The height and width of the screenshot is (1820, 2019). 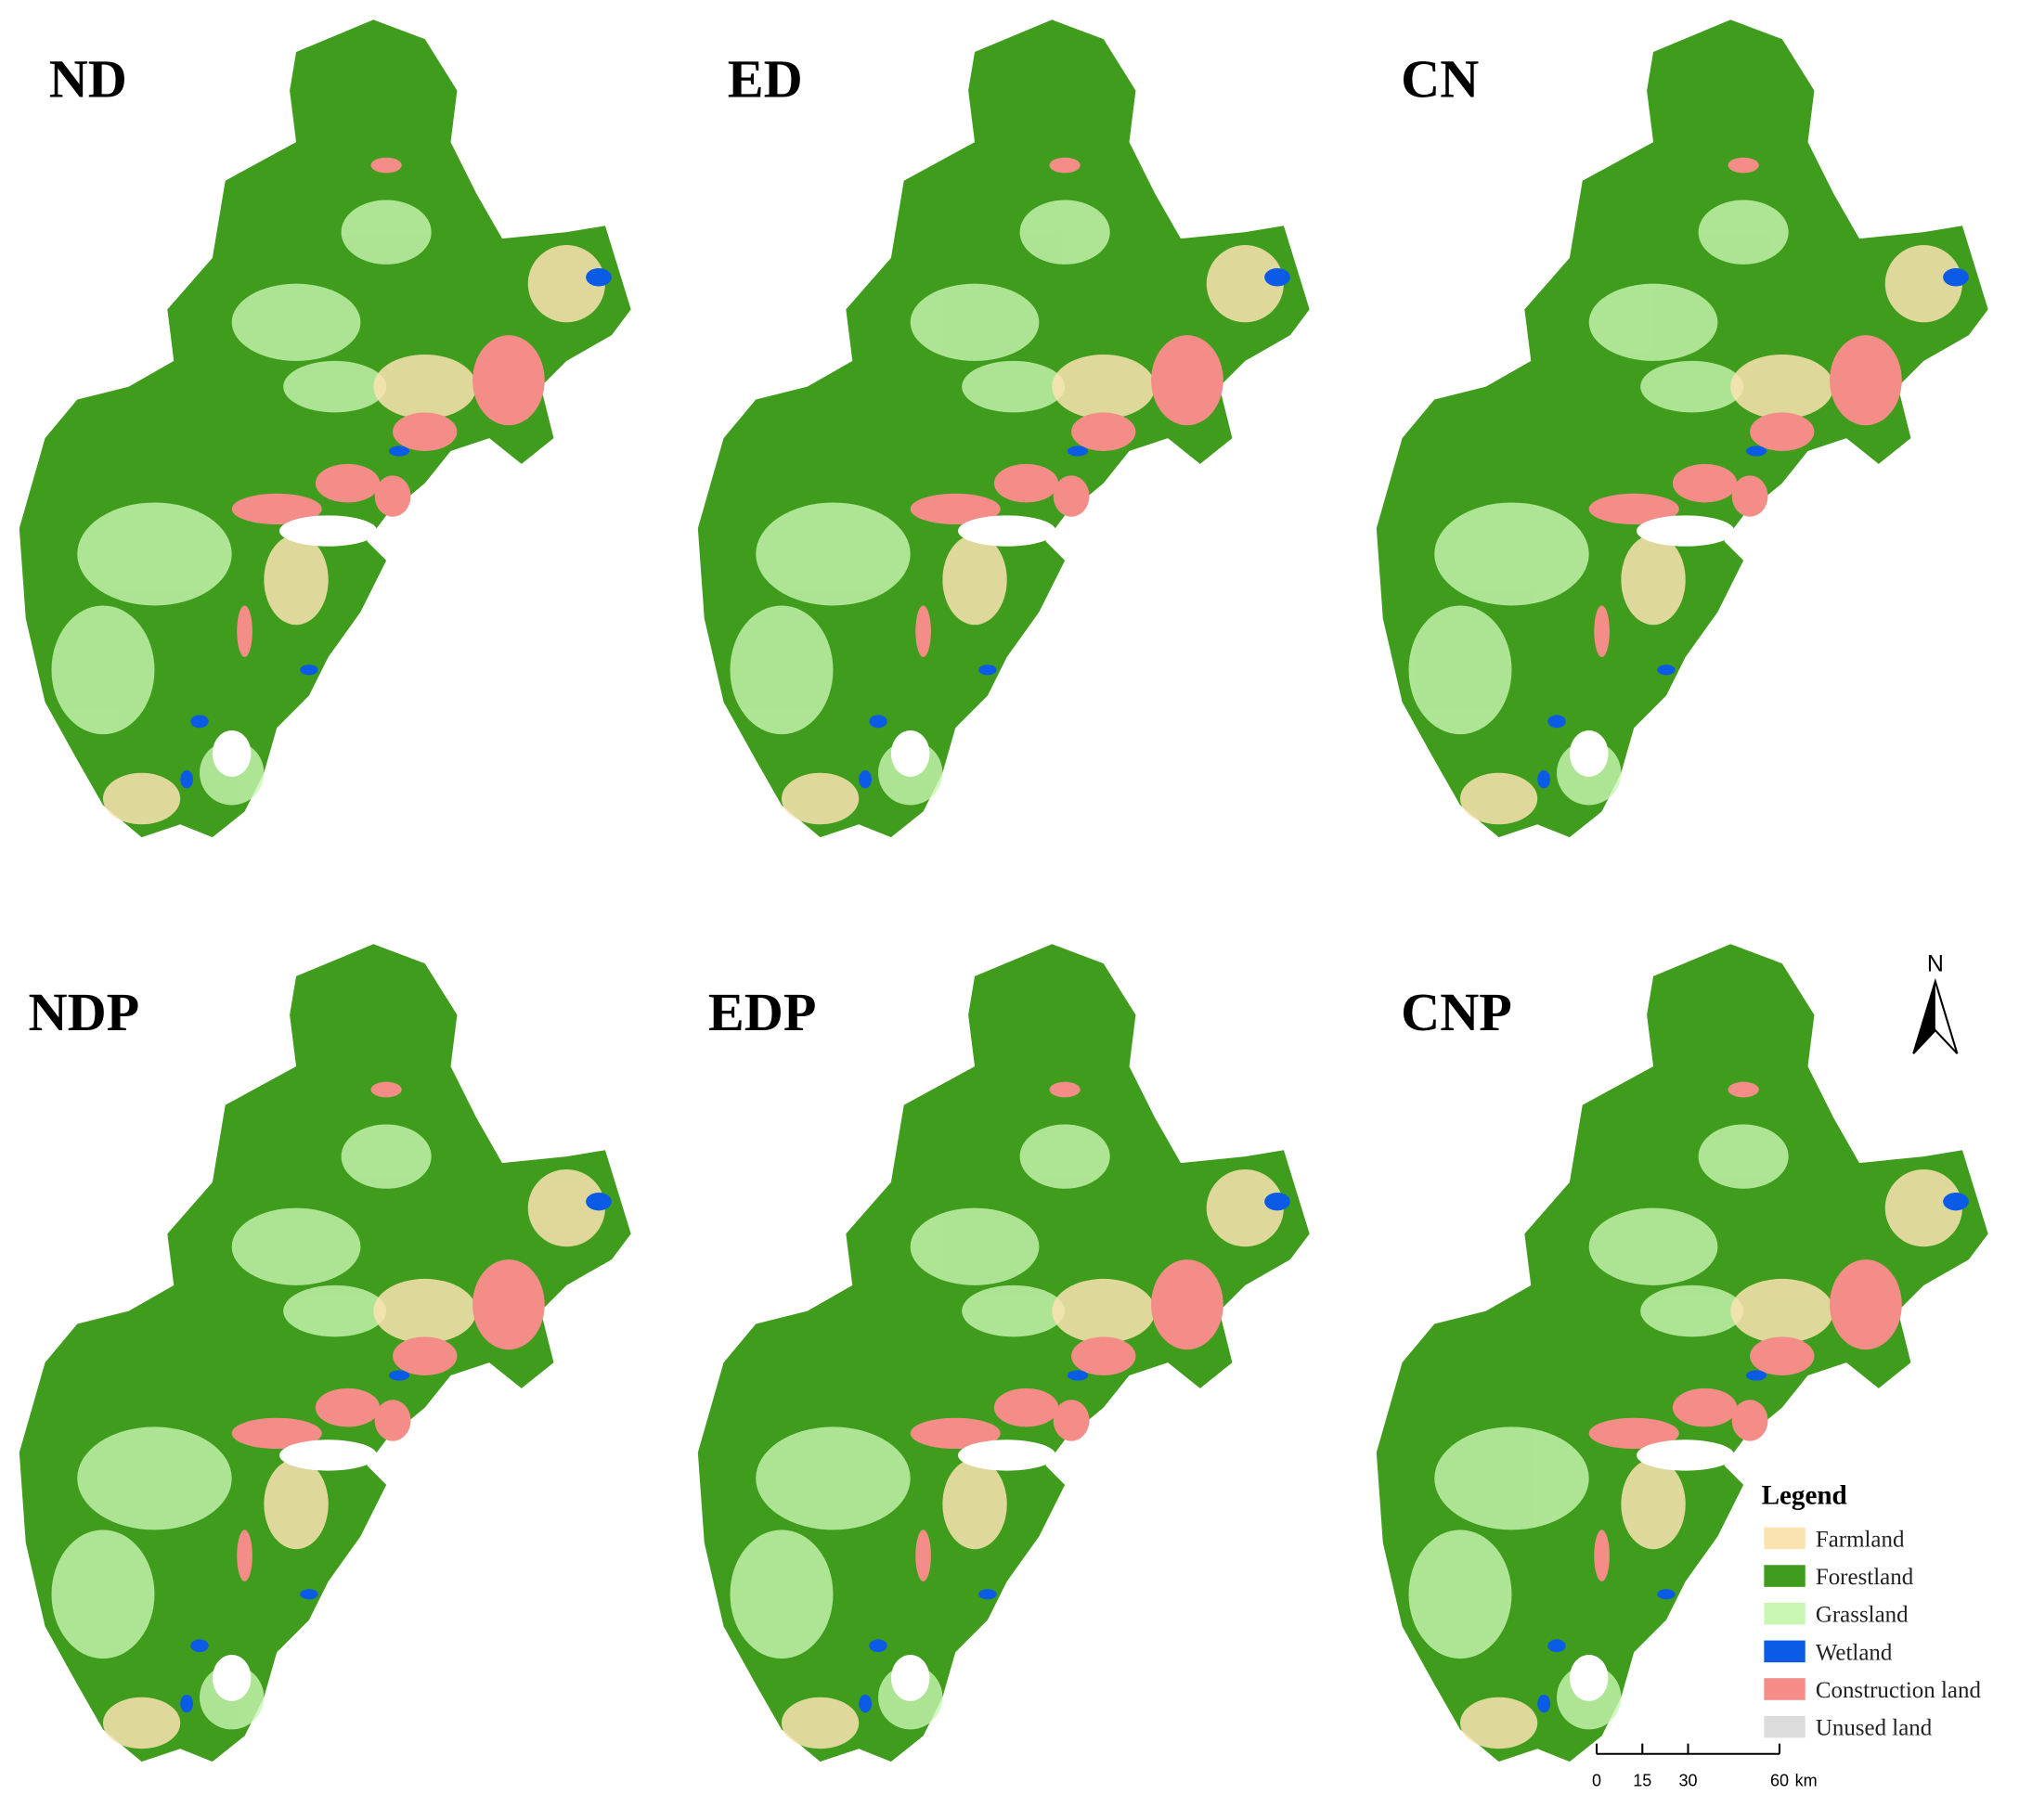 I want to click on legend-label: Farmland, so click(x=1860, y=1539).